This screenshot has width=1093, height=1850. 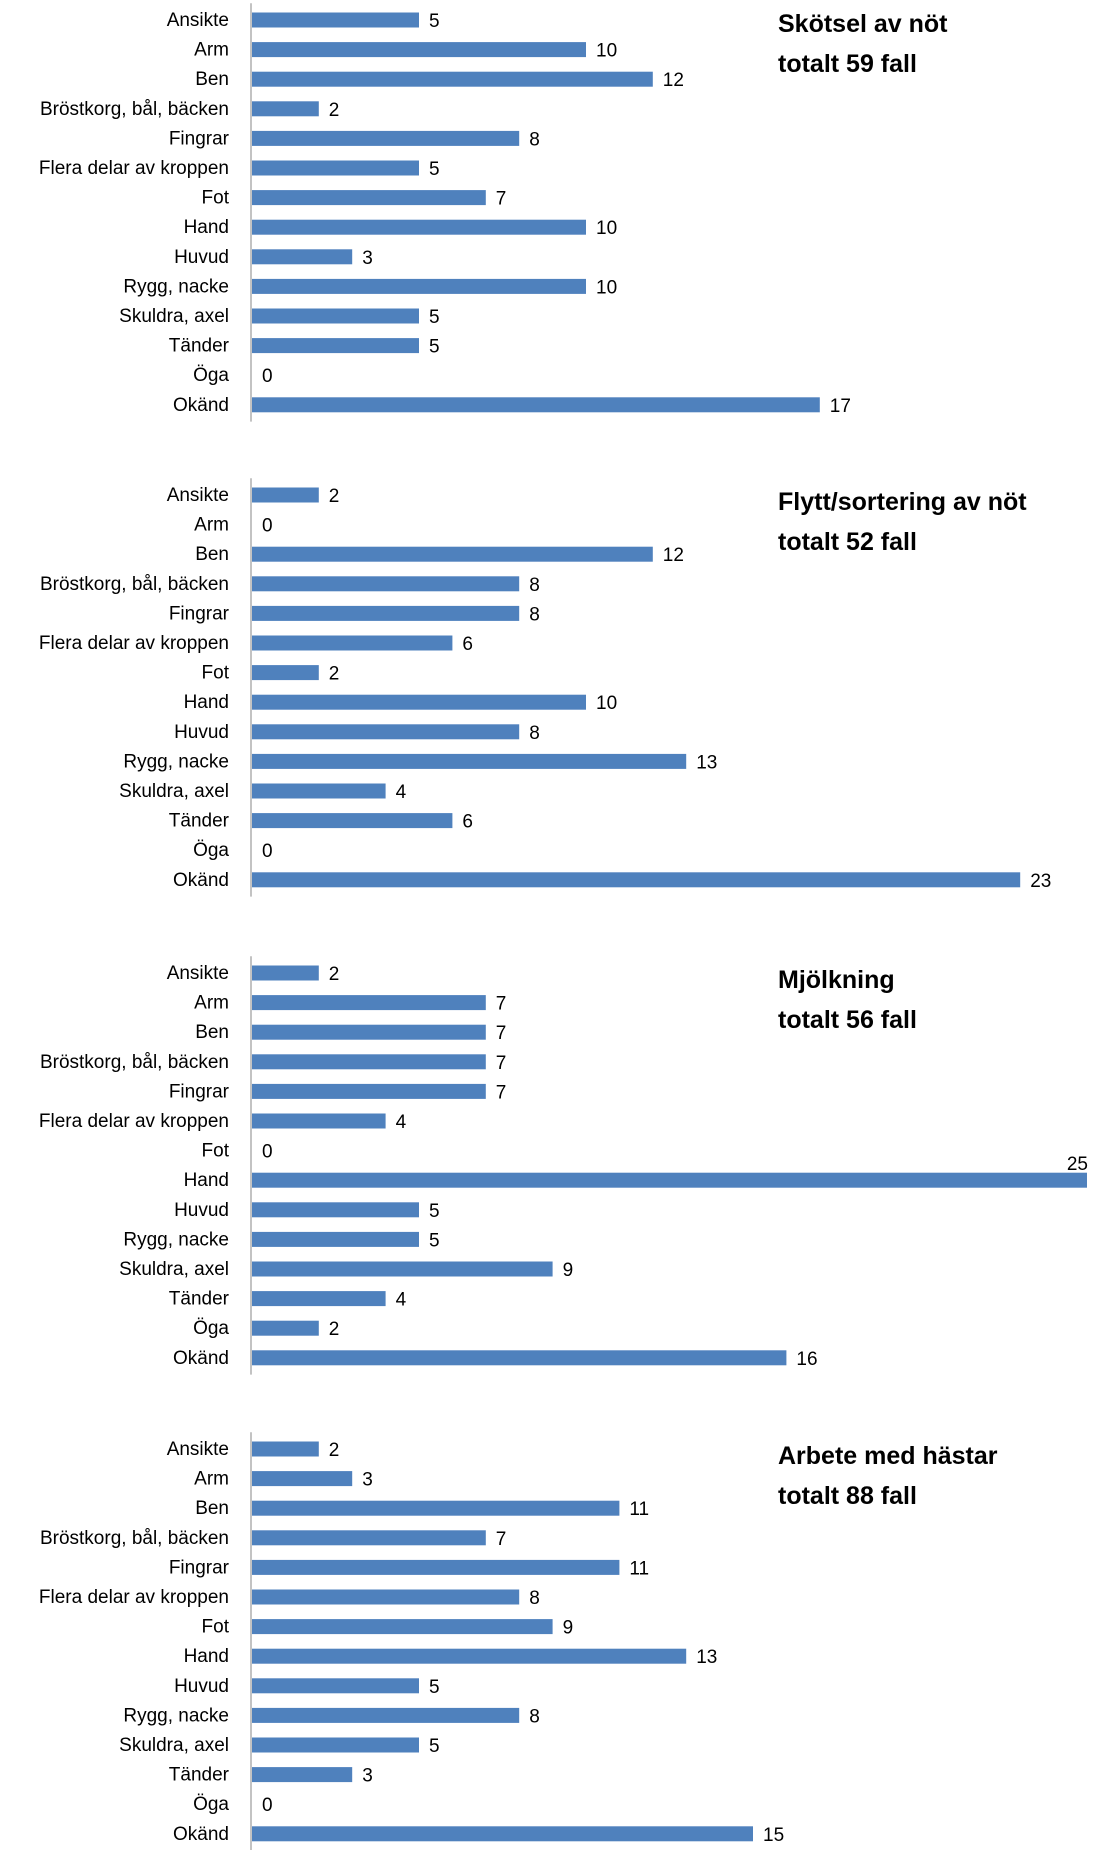 What do you see at coordinates (267, 851) in the screenshot?
I see `value-label: 0` at bounding box center [267, 851].